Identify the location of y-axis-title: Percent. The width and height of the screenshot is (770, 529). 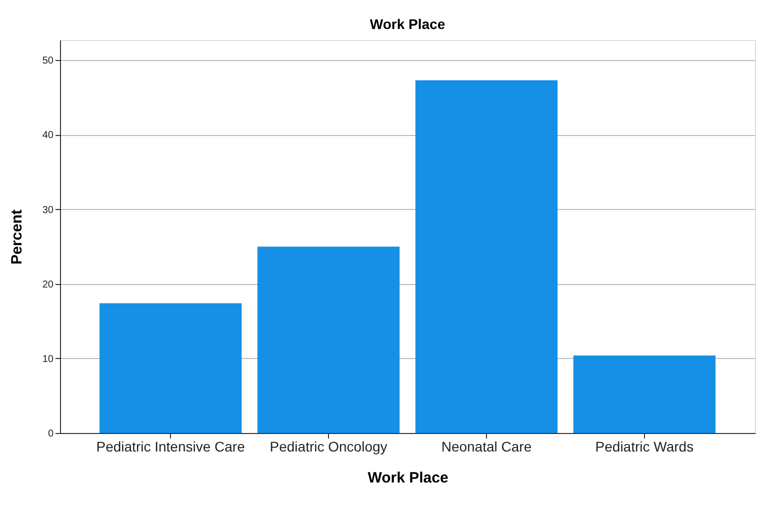
(17, 237).